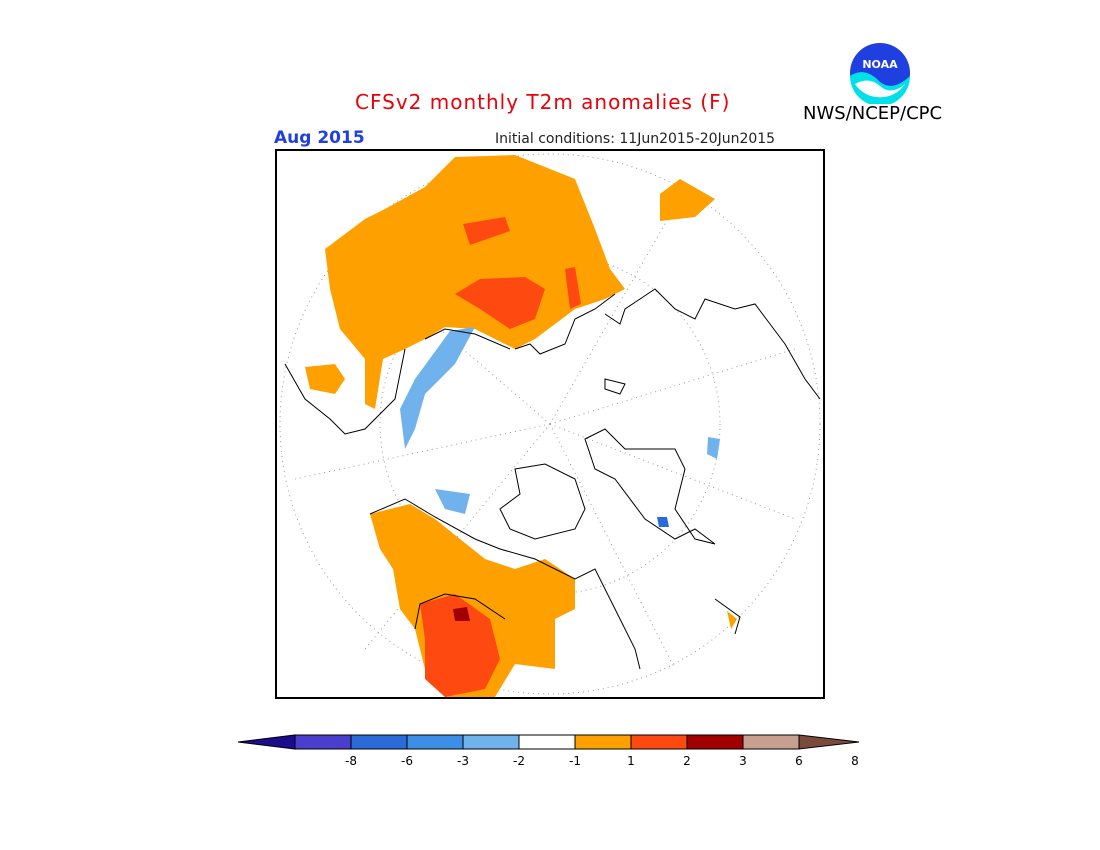 The width and height of the screenshot is (1100, 850). I want to click on colorbar-tick-label: -6, so click(407, 761).